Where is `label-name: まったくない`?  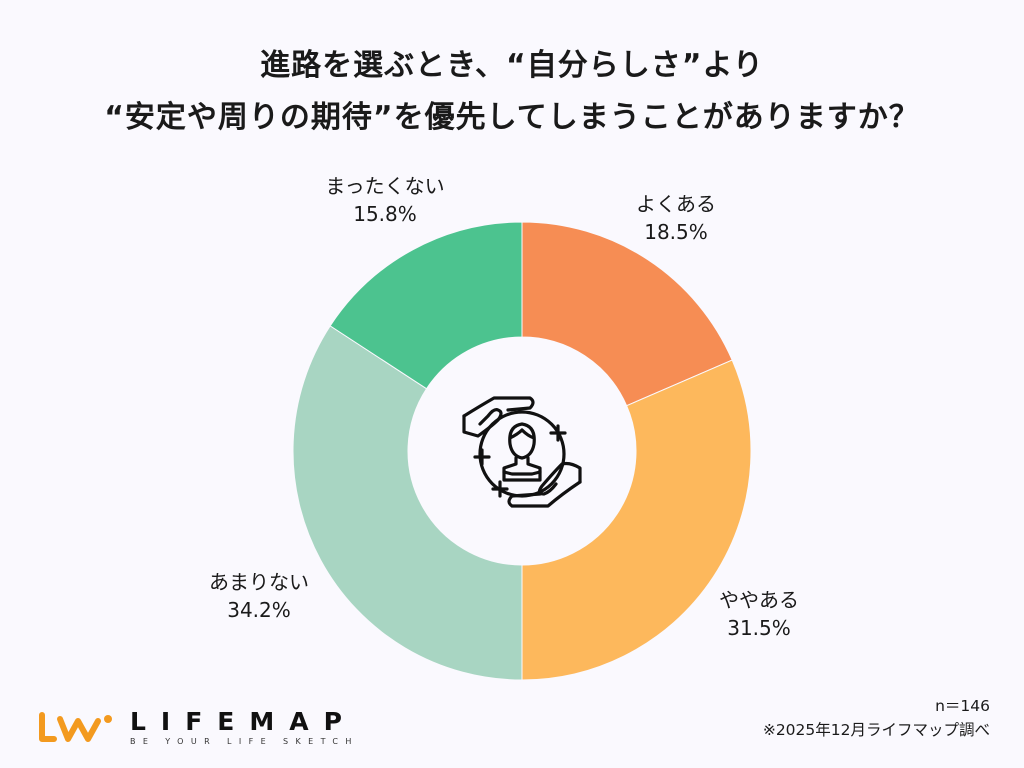 label-name: まったくない is located at coordinates (385, 186).